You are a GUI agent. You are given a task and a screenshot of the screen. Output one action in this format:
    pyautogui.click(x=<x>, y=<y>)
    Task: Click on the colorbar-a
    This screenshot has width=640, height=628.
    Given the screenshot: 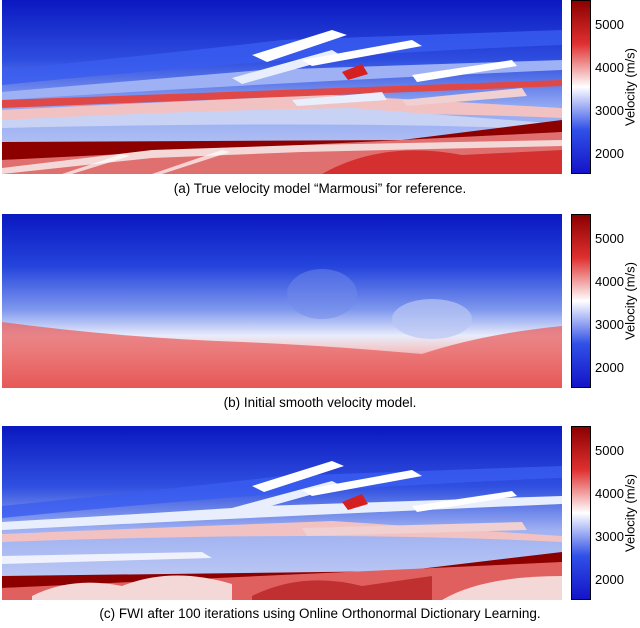 What is the action you would take?
    pyautogui.click(x=581, y=87)
    